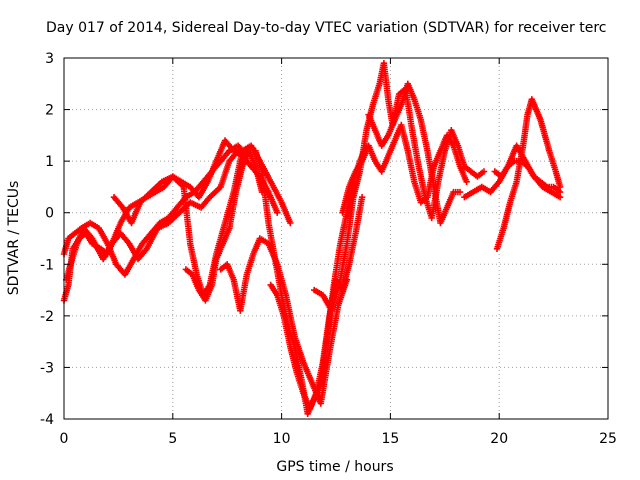 This screenshot has height=480, width=640. I want to click on x-tick-label: 20, so click(499, 439).